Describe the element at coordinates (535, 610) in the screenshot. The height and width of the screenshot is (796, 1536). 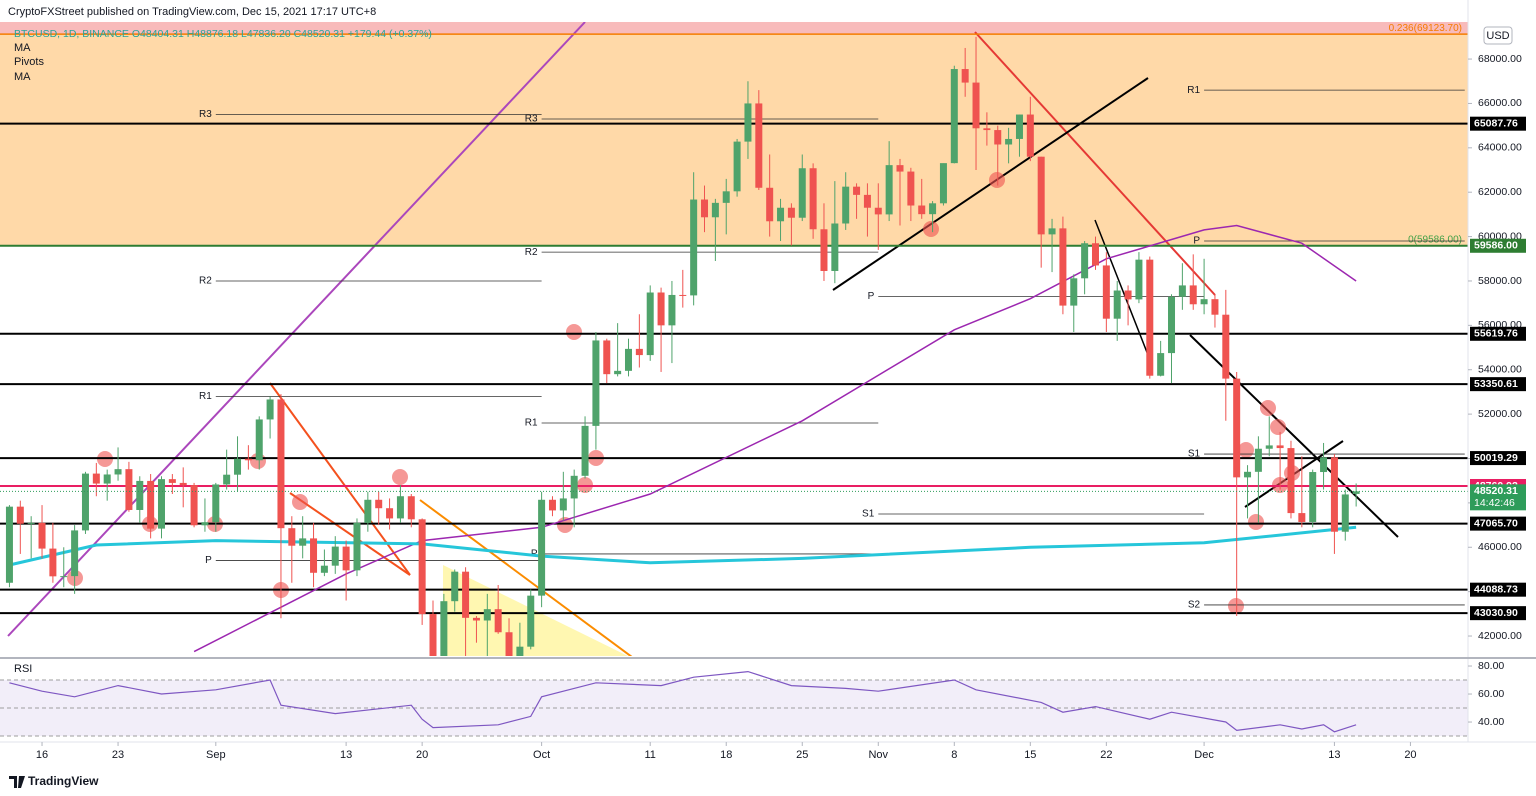
I see `triangle-zone` at that location.